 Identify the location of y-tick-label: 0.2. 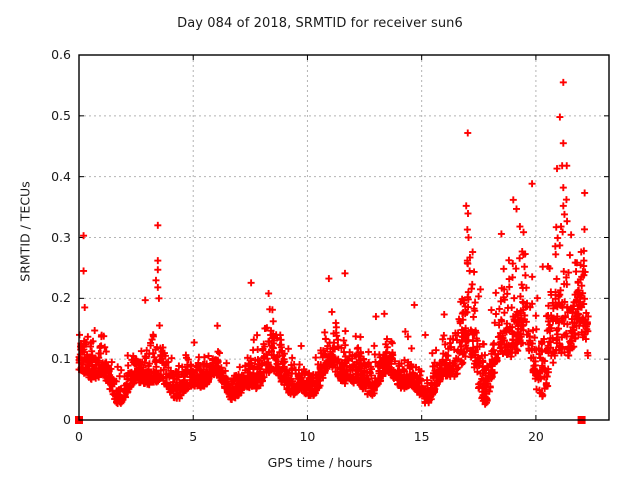
(61, 298).